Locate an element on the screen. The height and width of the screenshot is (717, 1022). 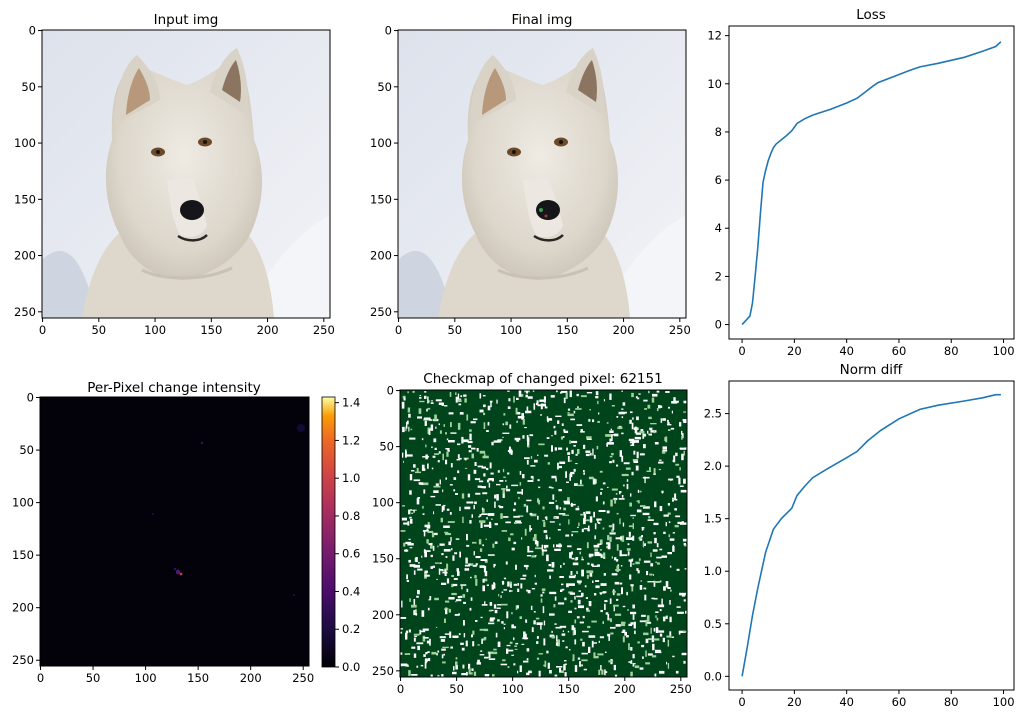
loss-x-tick-label: 40 is located at coordinates (846, 351).